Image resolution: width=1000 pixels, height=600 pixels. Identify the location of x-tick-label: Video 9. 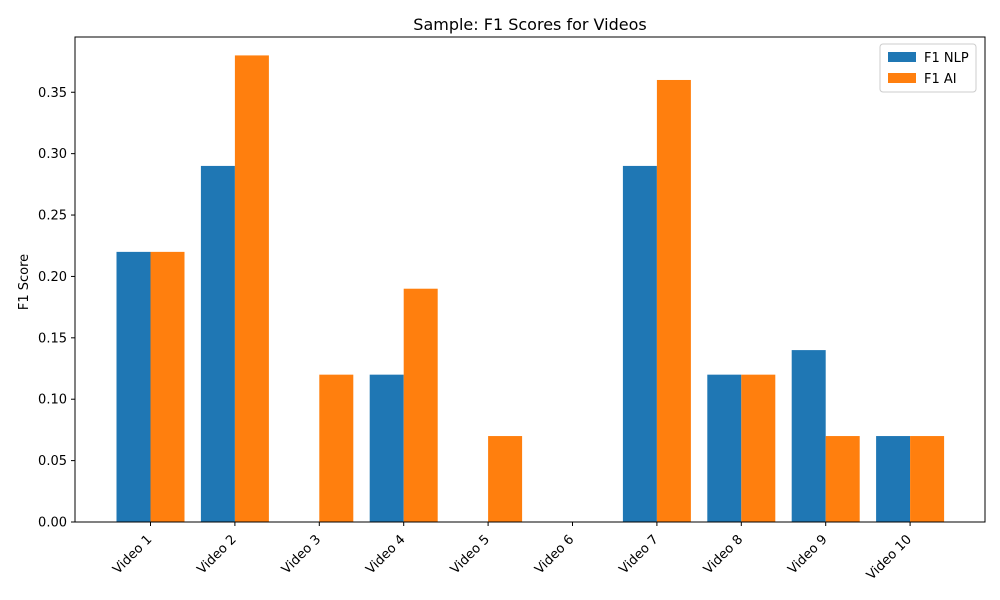
(807, 554).